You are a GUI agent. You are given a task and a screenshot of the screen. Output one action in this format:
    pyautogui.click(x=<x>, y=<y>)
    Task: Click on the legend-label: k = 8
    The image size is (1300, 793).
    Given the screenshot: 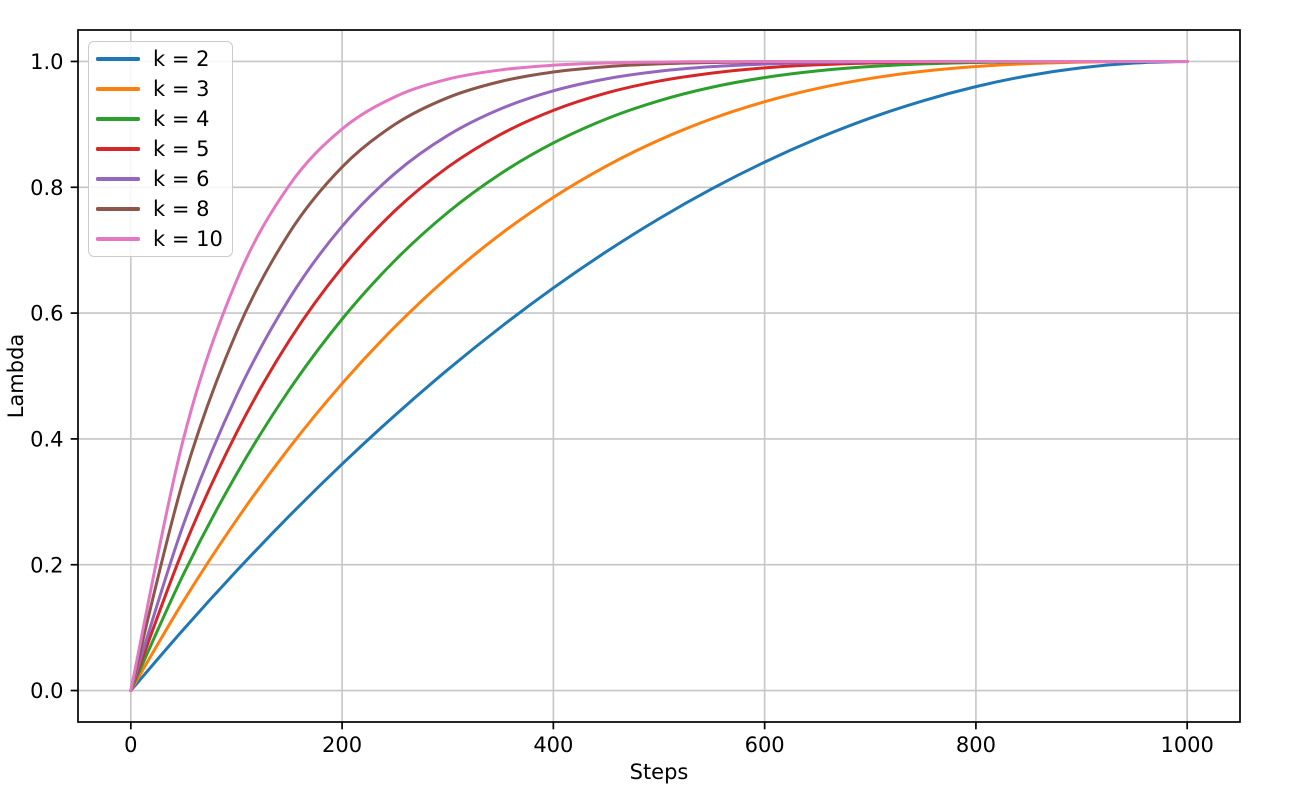 What is the action you would take?
    pyautogui.click(x=181, y=208)
    